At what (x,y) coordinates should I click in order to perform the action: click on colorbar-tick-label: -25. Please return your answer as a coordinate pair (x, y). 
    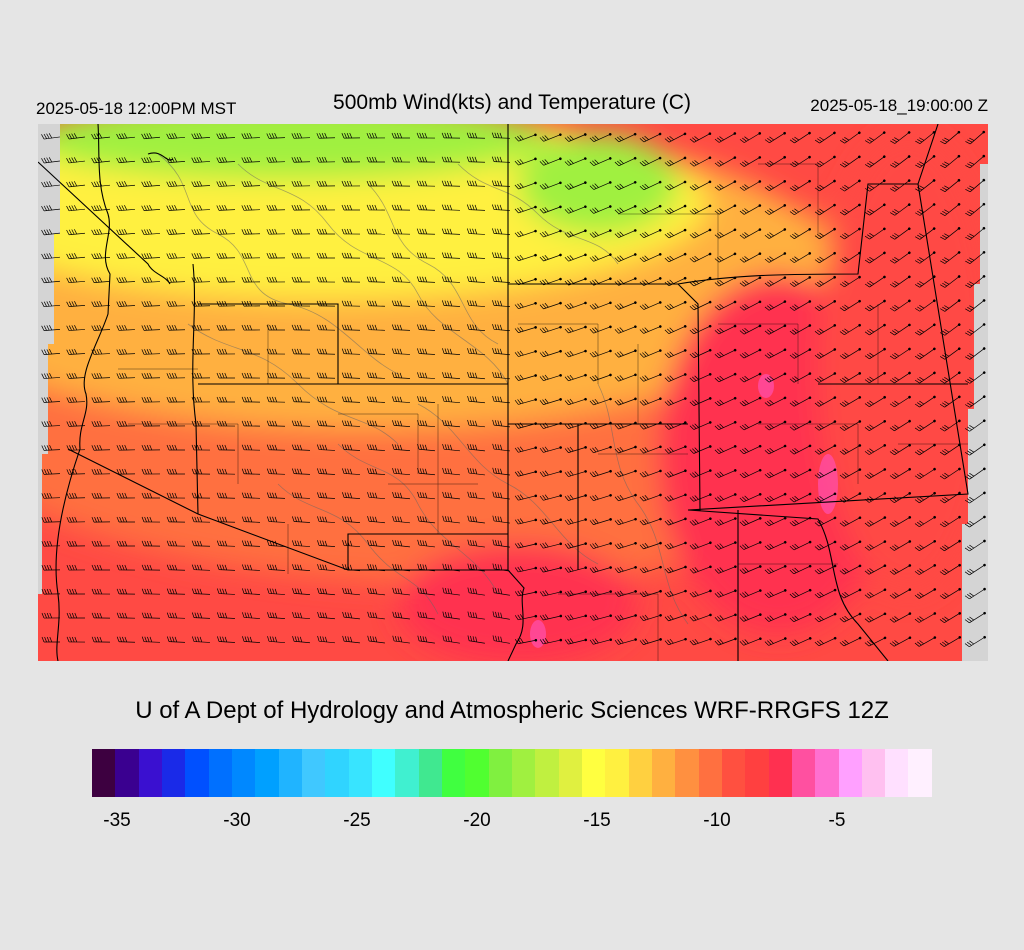
    Looking at the image, I should click on (357, 820).